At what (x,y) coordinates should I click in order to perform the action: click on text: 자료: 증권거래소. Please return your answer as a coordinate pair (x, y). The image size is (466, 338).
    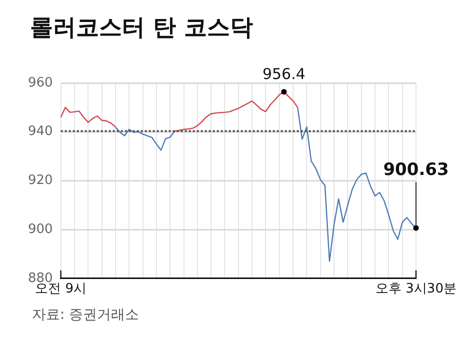
    Looking at the image, I should click on (86, 315).